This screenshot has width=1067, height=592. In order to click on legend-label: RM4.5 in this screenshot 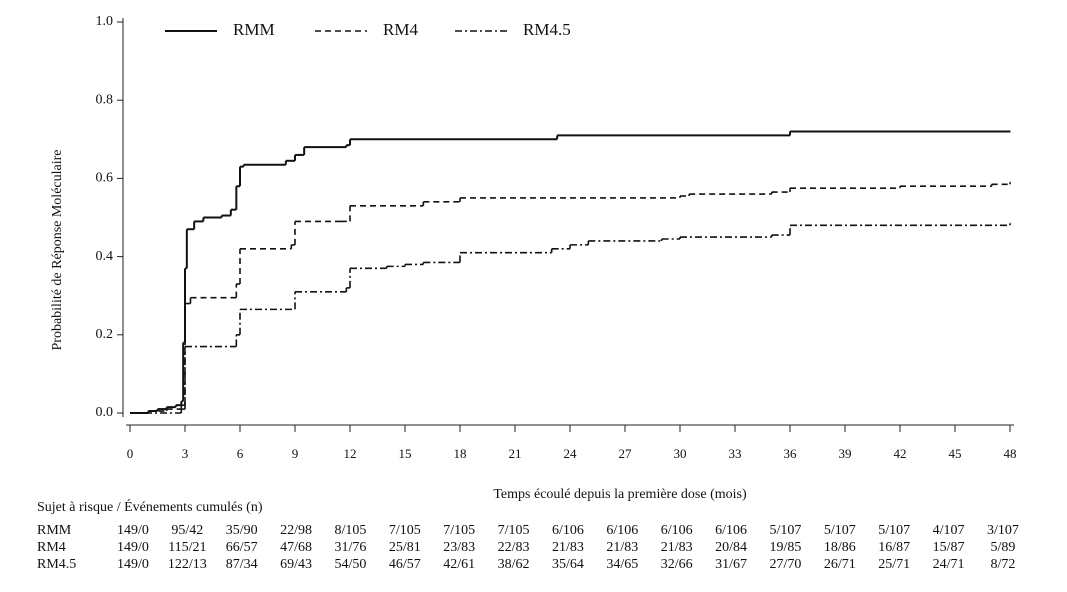, I will do `click(547, 29)`.